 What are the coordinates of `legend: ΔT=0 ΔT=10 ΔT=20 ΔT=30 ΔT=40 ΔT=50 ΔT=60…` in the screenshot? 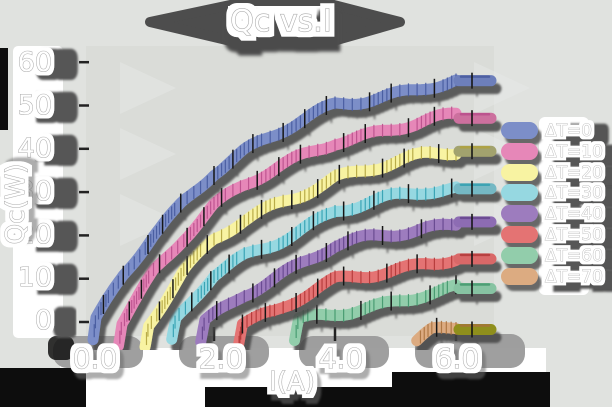 It's located at (552, 206).